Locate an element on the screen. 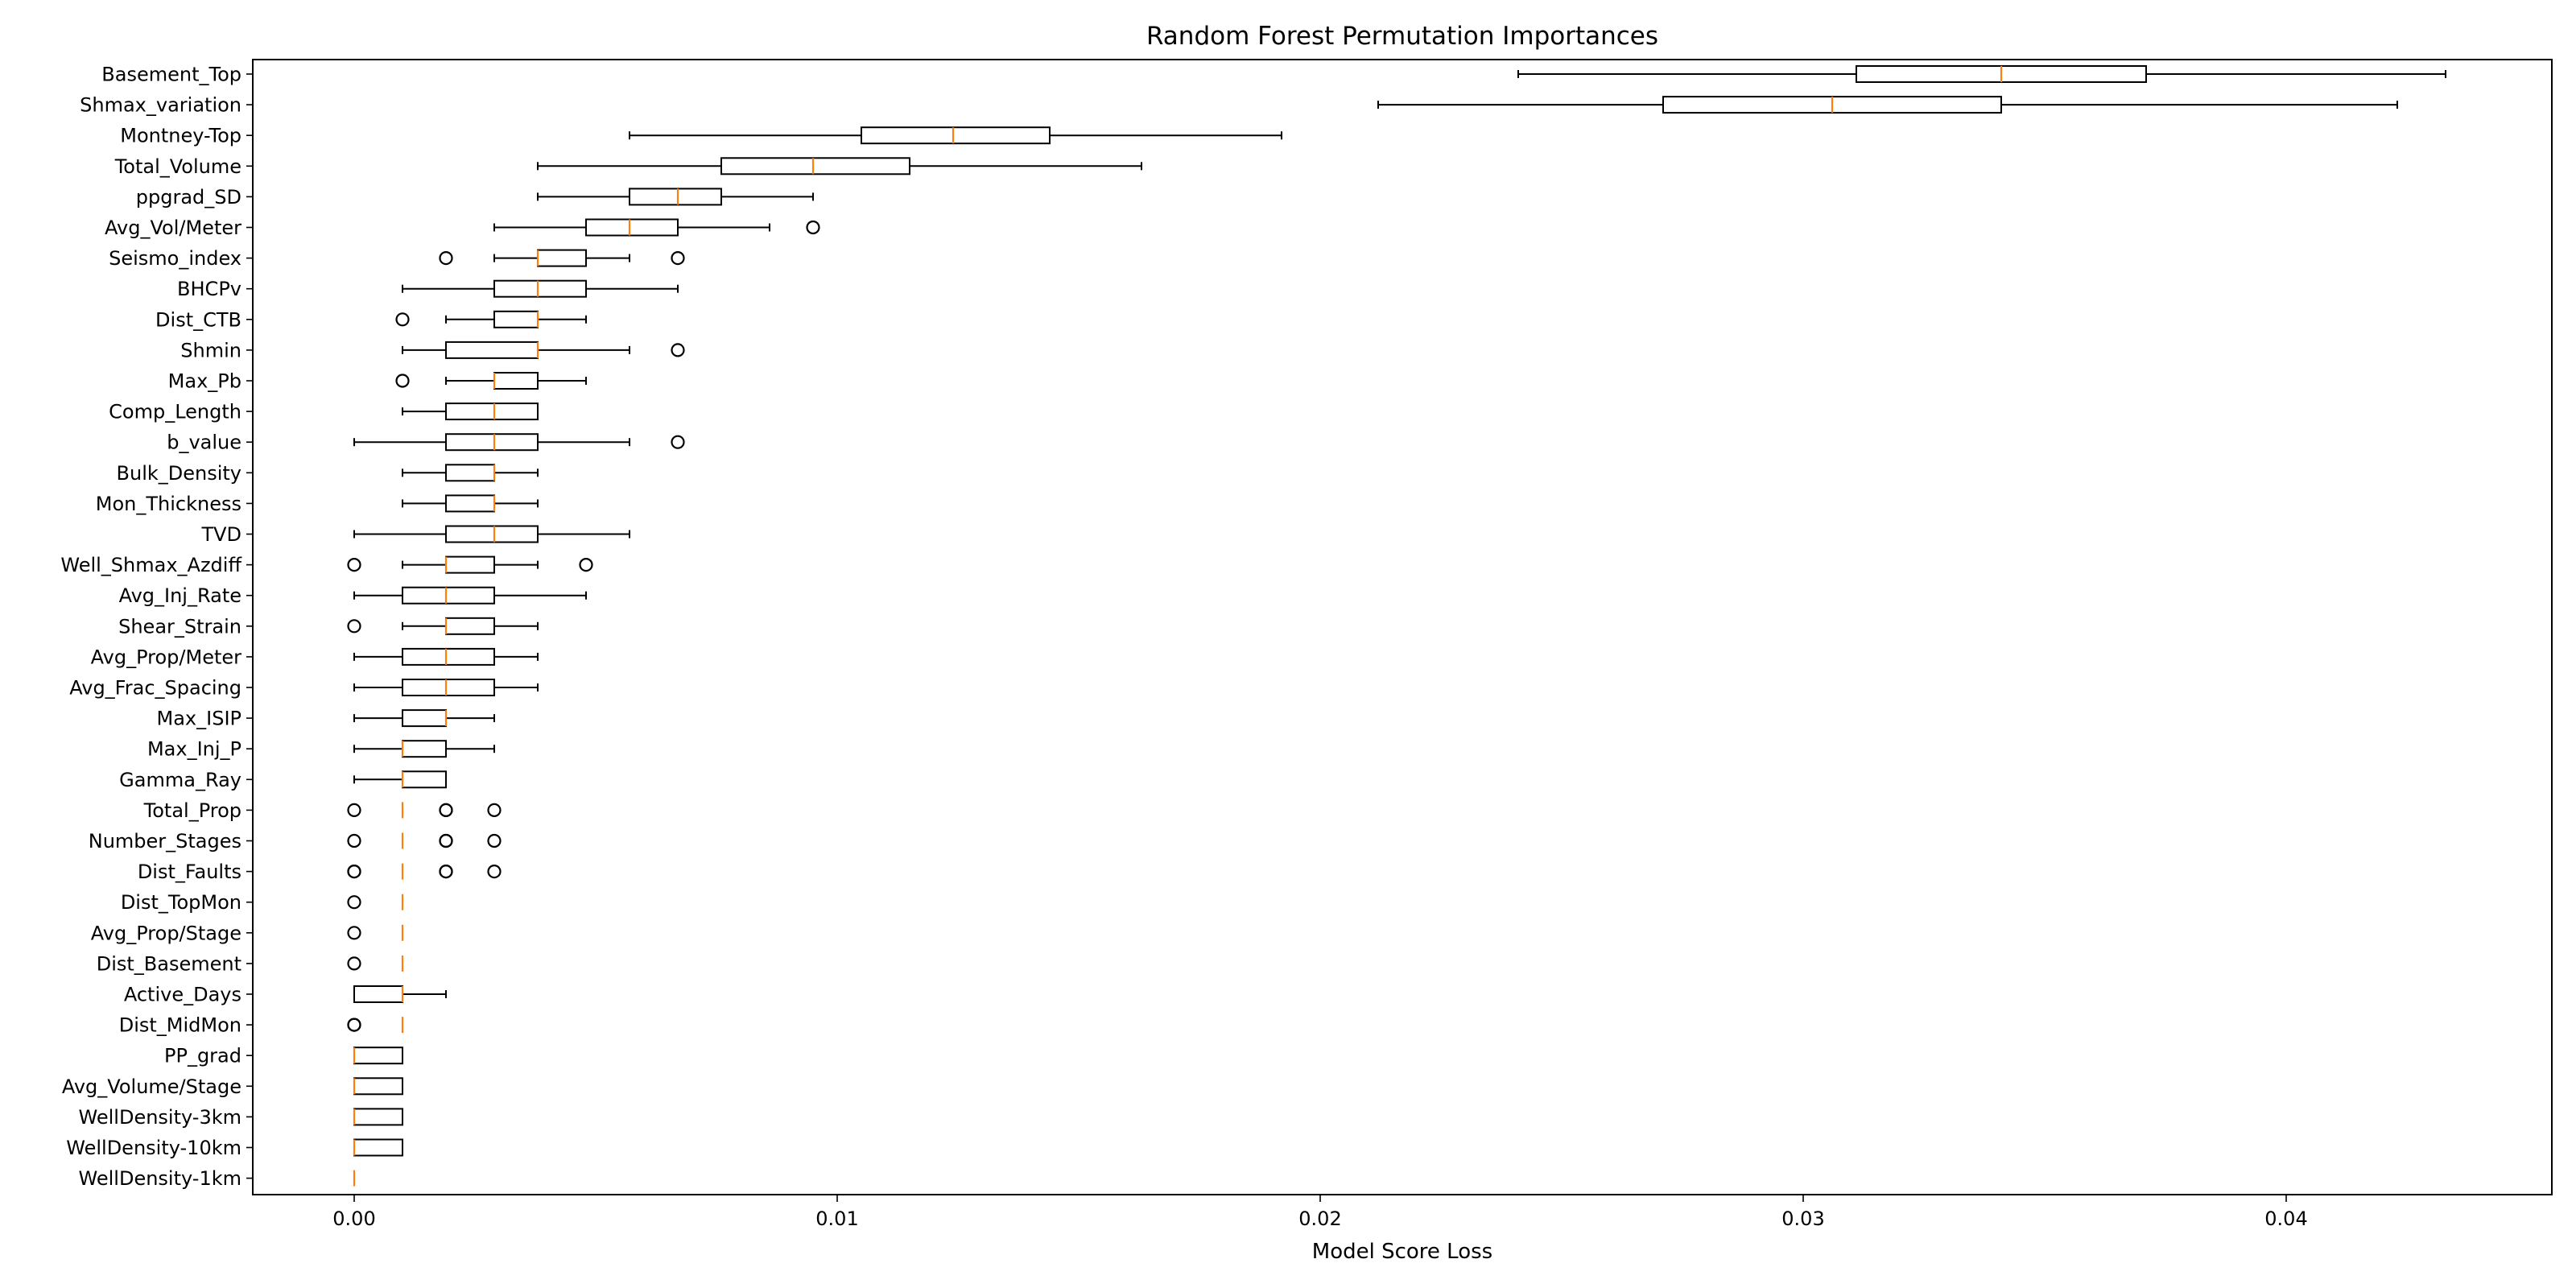 The image size is (2576, 1288). x-tick-label: 0.04 is located at coordinates (2285, 1219).